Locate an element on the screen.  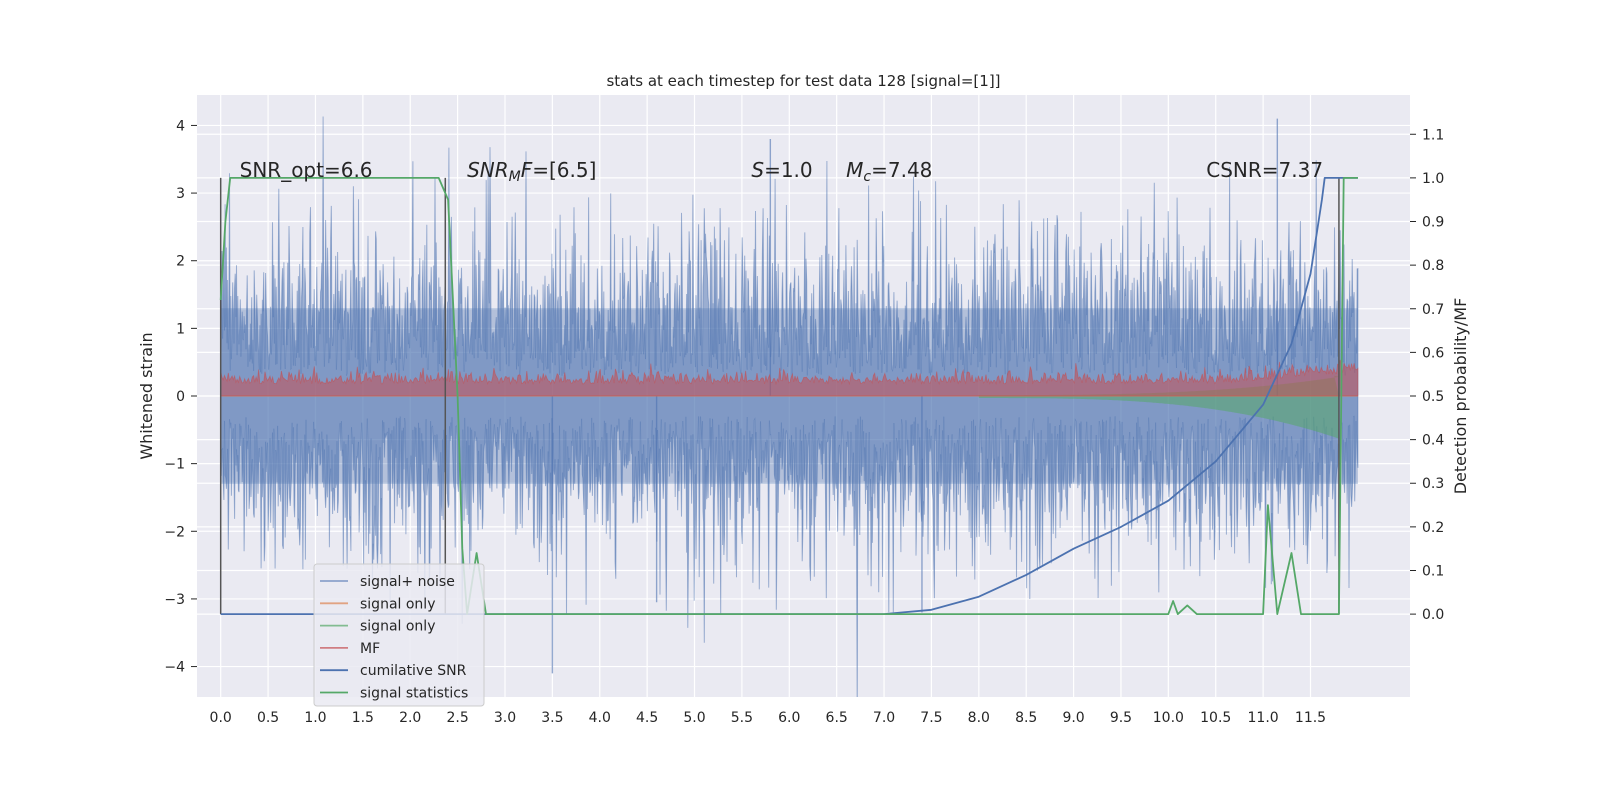
x-tick-label: 11.0 is located at coordinates (1263, 718).